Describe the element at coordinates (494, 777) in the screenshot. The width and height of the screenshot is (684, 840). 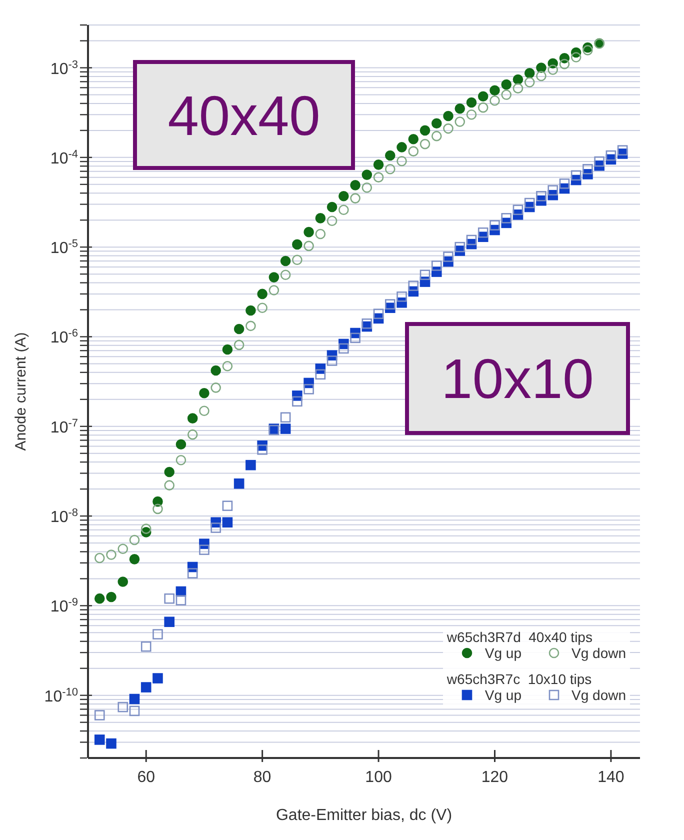
I see `x-tick-label: 120` at that location.